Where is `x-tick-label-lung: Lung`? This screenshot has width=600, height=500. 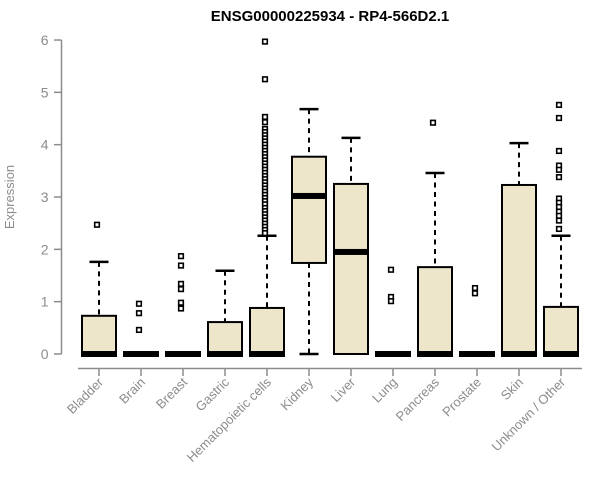
x-tick-label-lung: Lung is located at coordinates (384, 390).